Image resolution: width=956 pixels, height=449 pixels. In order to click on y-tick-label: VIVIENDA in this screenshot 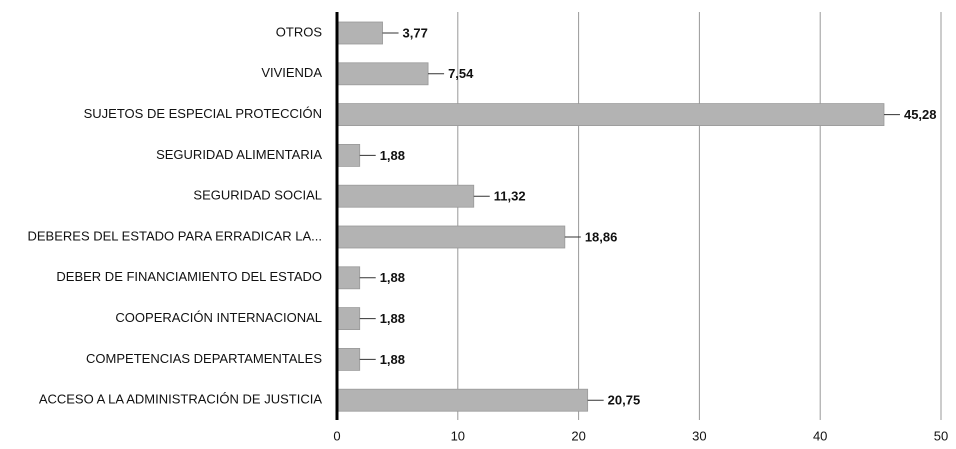, I will do `click(291, 72)`.